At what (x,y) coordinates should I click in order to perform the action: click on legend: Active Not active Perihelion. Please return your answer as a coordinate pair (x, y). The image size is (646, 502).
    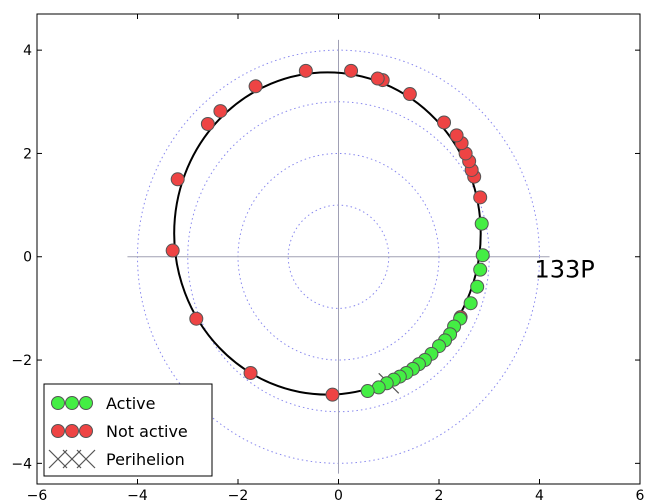
    Looking at the image, I should click on (128, 430).